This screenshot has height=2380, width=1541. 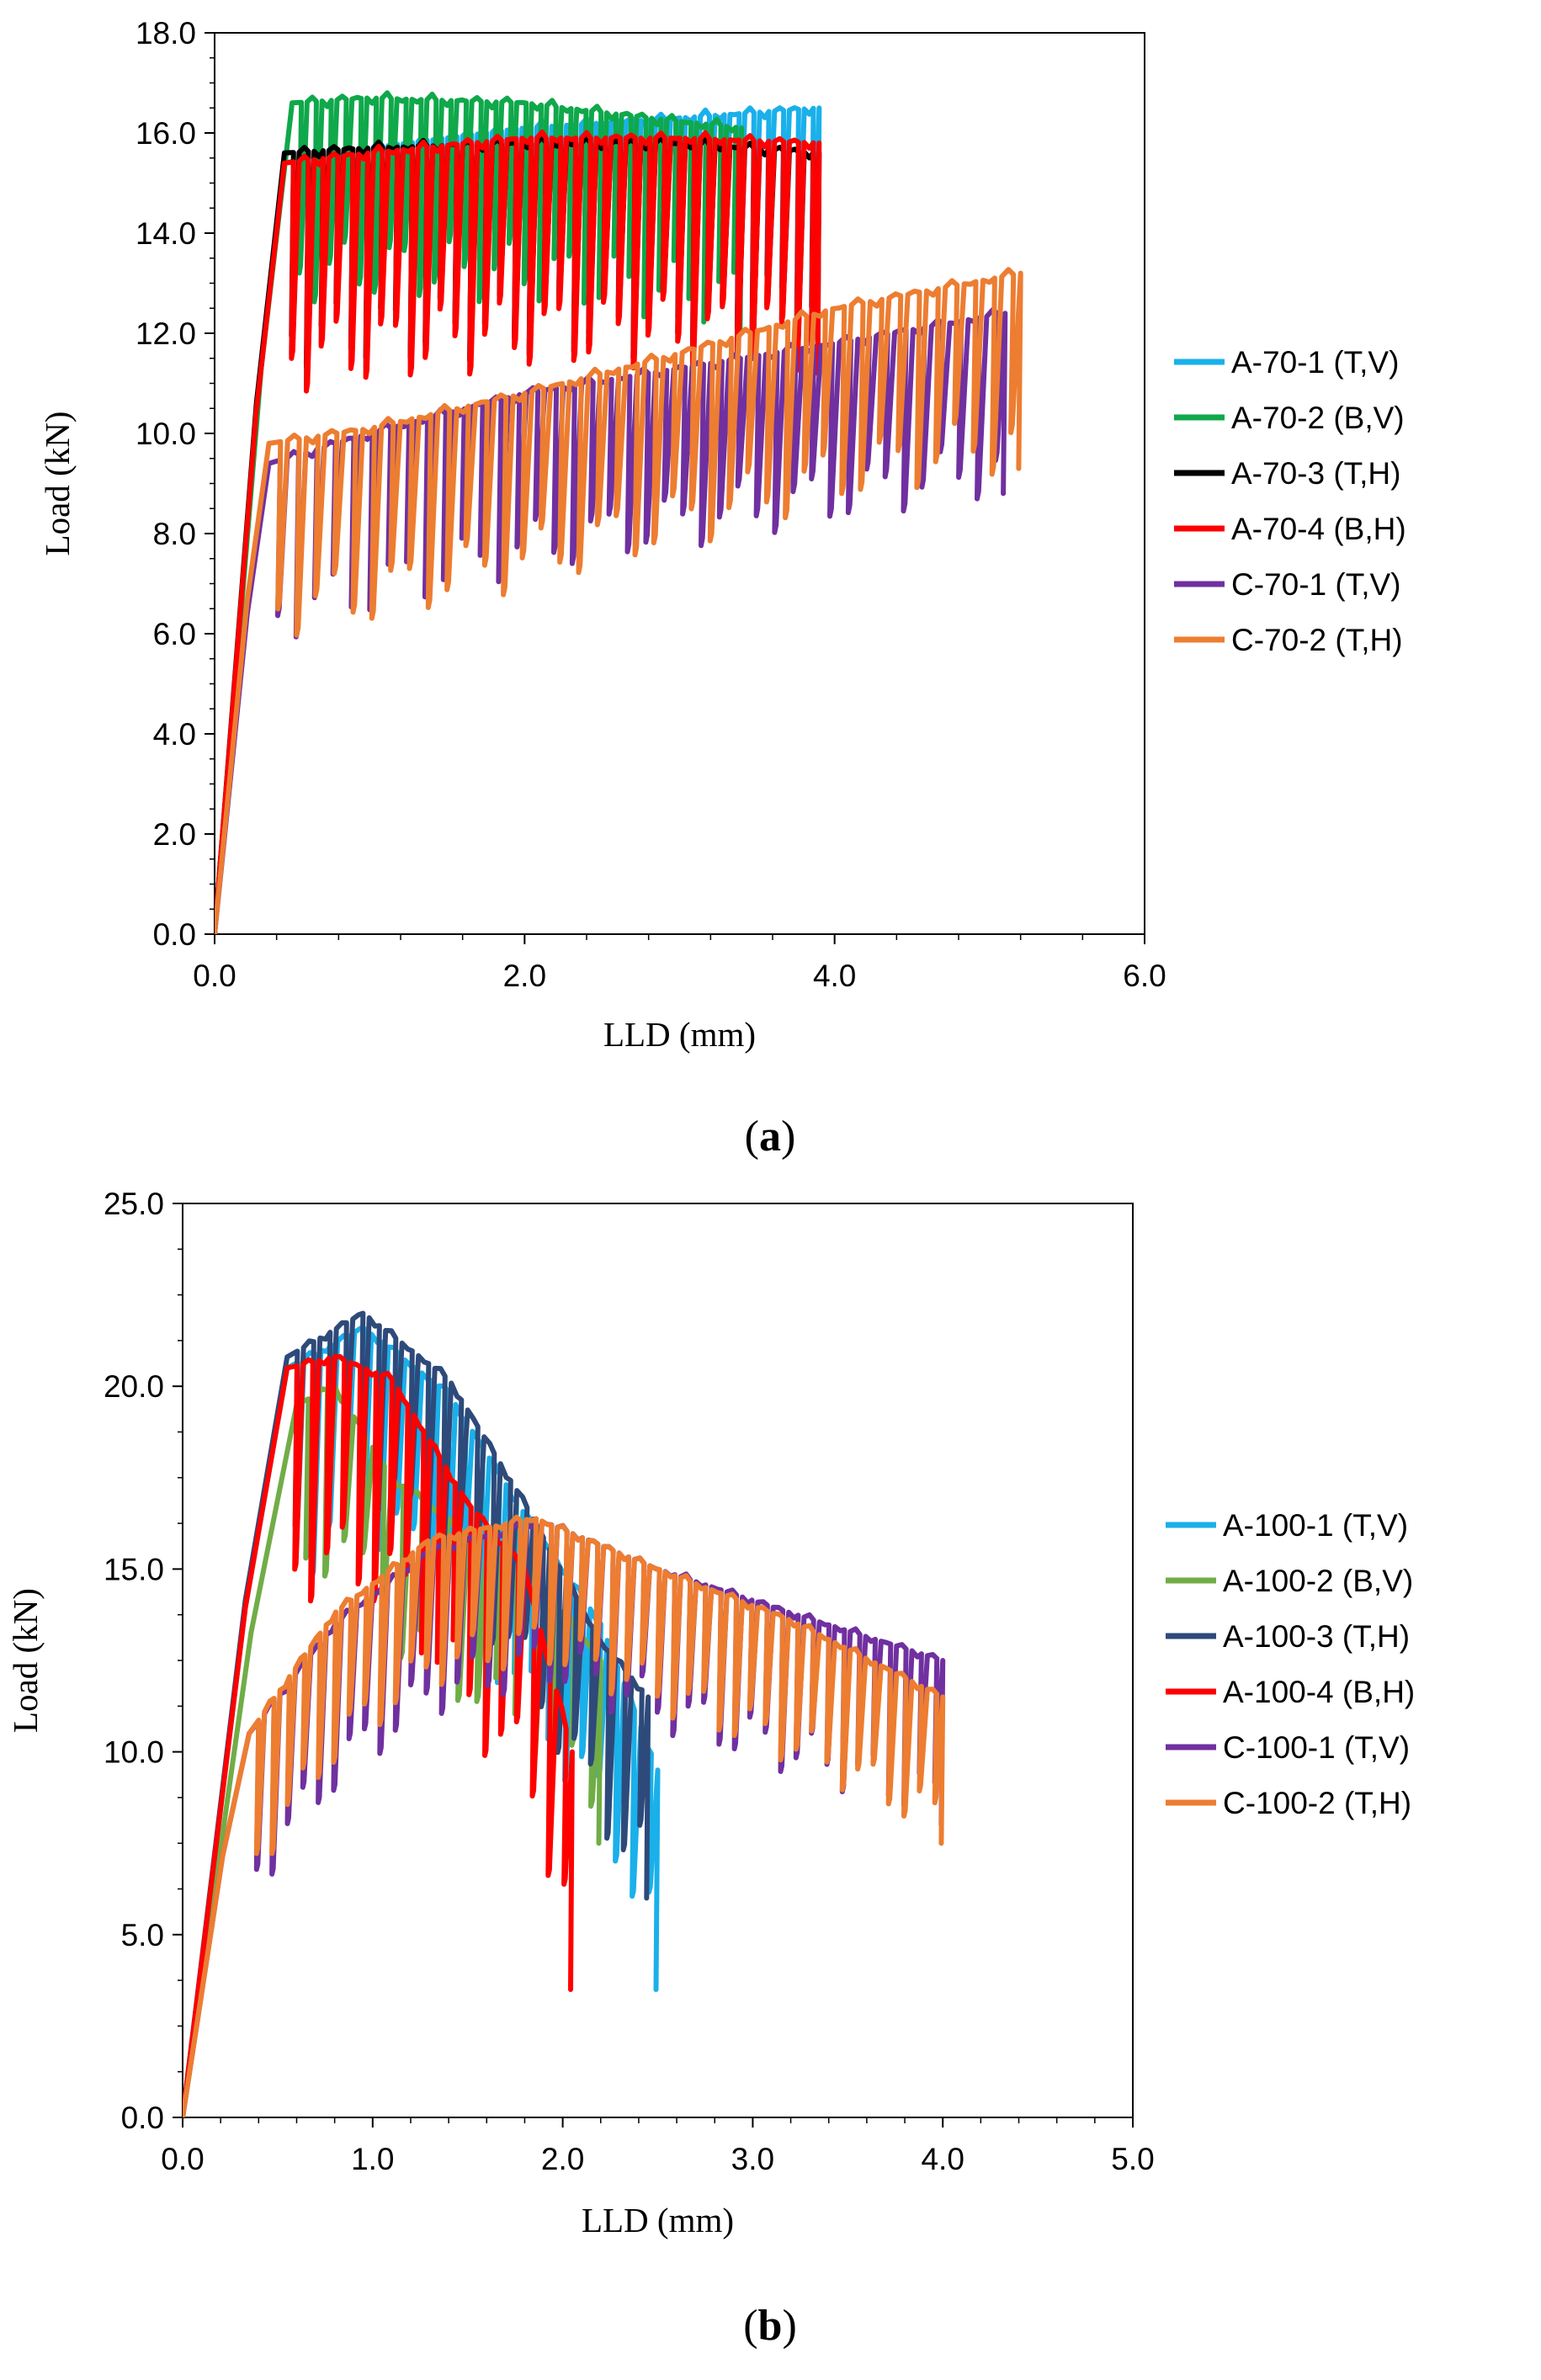 I want to click on y-tick-label: 12.0, so click(x=166, y=333).